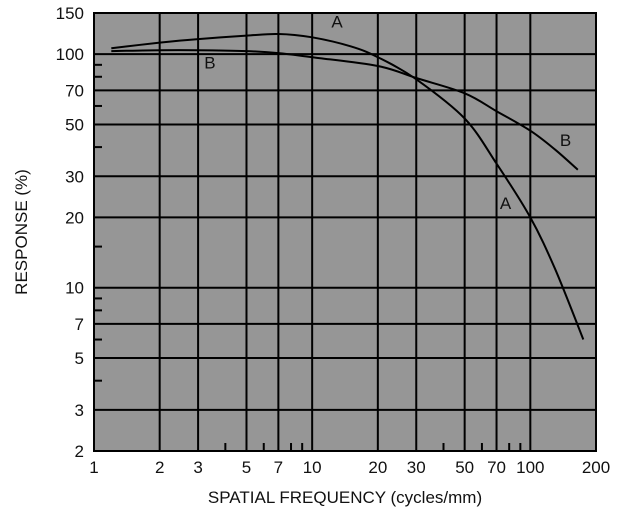 The width and height of the screenshot is (632, 511). I want to click on y-tick-label: 2, so click(79, 451).